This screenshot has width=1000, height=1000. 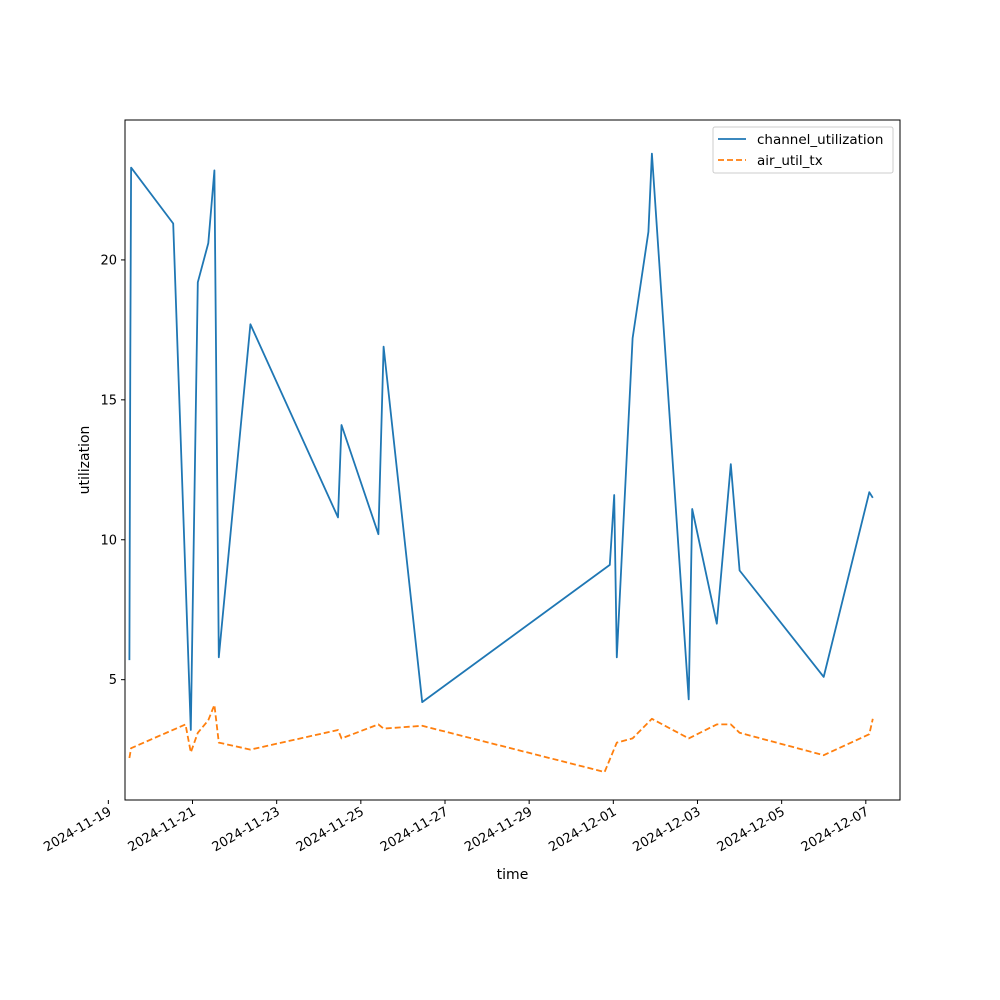 I want to click on y-tick-label: 15, so click(x=108, y=400).